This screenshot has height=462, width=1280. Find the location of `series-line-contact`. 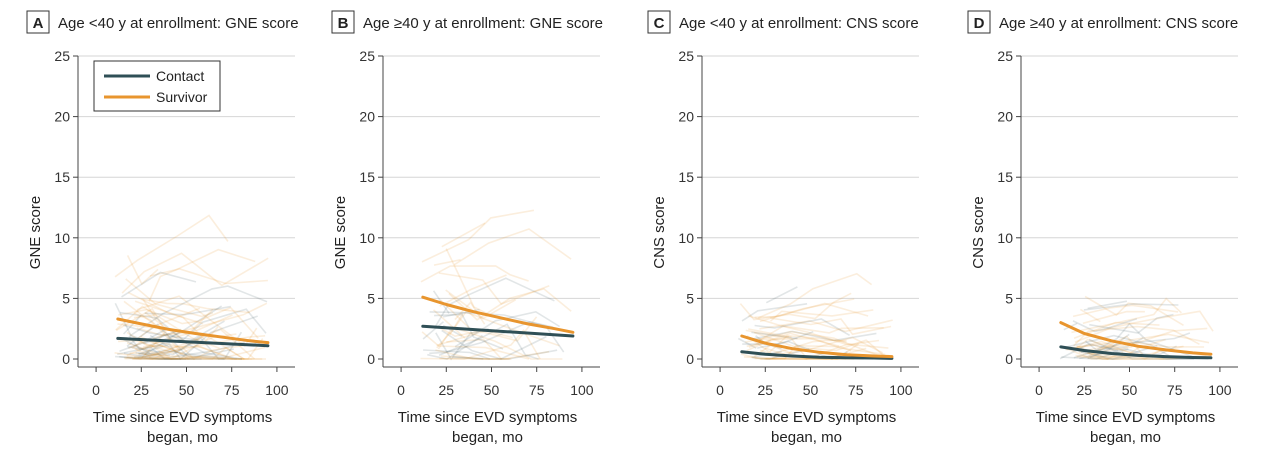

series-line-contact is located at coordinates (1136, 352).